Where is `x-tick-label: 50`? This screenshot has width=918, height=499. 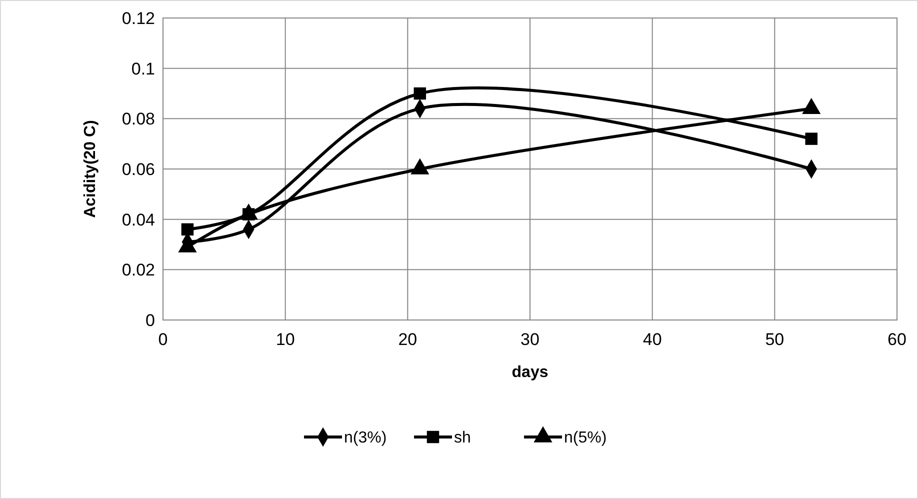
x-tick-label: 50 is located at coordinates (774, 339).